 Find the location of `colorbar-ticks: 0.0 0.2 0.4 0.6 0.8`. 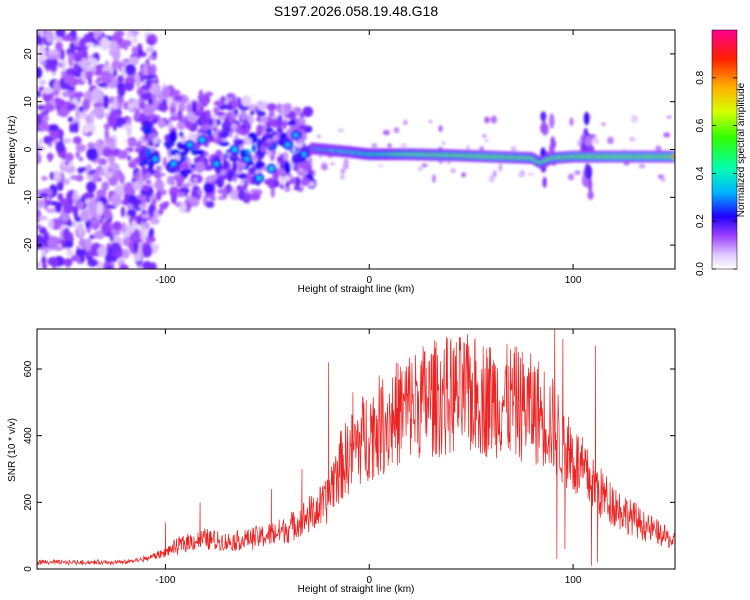

colorbar-ticks: 0.0 0.2 0.4 0.6 0.8 is located at coordinates (716, 173).